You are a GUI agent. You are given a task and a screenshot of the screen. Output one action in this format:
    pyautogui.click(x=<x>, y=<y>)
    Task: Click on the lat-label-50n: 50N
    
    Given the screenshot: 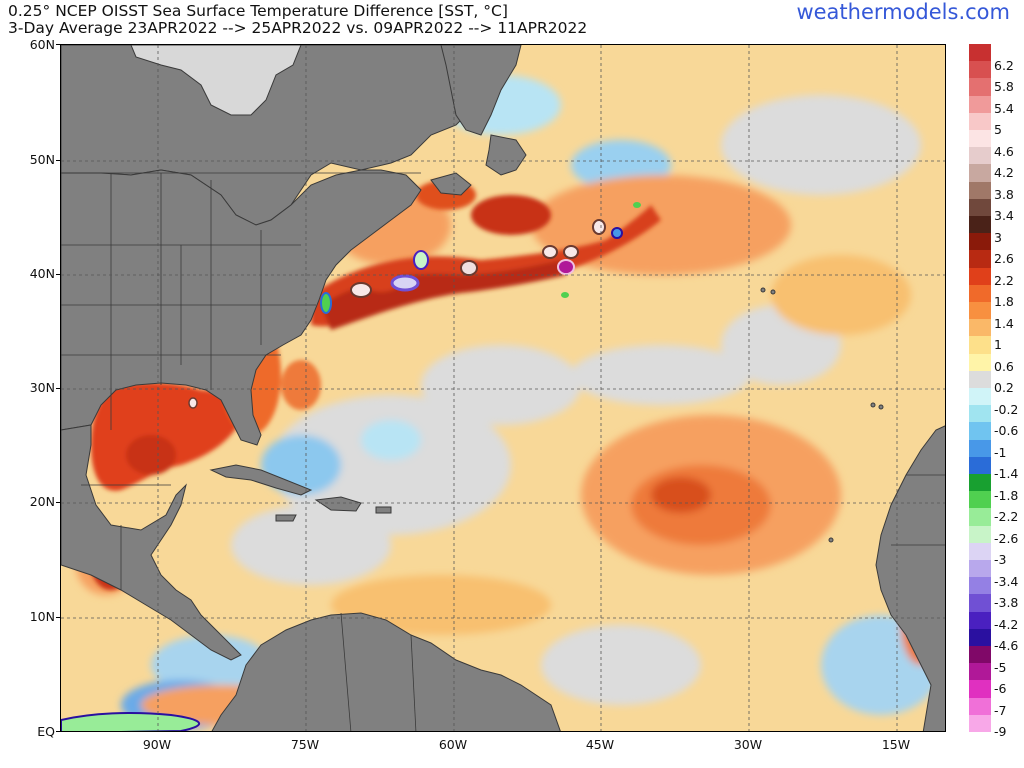 What is the action you would take?
    pyautogui.click(x=42, y=159)
    